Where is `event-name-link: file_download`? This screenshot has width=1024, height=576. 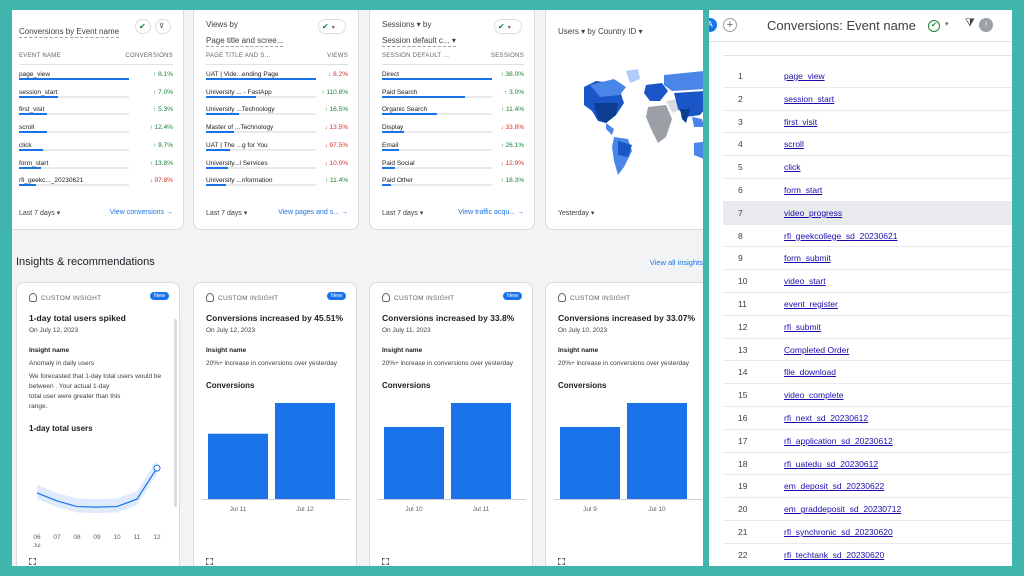
event-name-link: file_download is located at coordinates (810, 372).